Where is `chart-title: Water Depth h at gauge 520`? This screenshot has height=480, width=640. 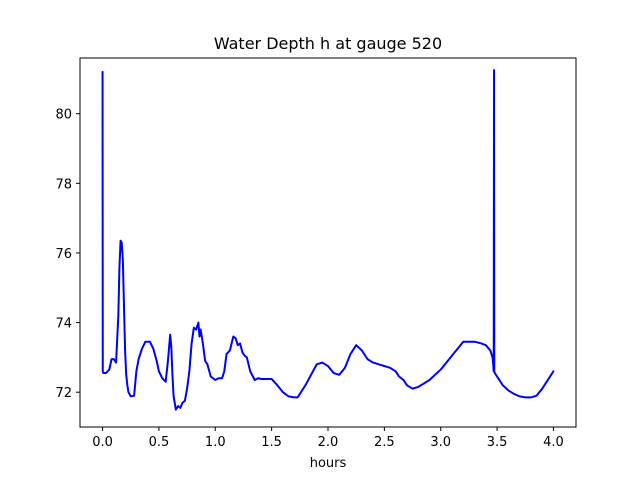
chart-title: Water Depth h at gauge 520 is located at coordinates (328, 43).